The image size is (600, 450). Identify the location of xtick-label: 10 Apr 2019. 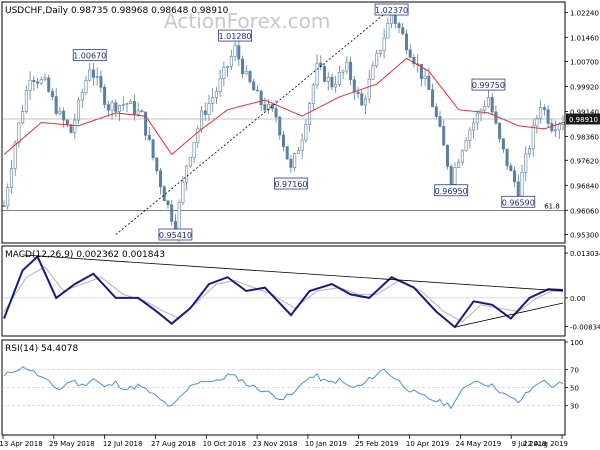
(427, 444).